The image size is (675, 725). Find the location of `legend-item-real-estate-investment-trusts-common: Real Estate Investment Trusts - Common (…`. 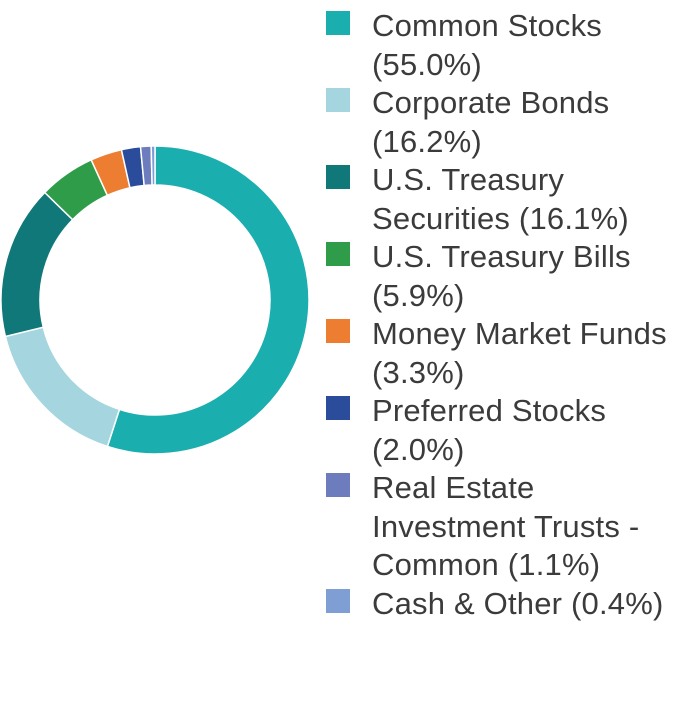

legend-item-real-estate-investment-trusts-common: Real Estate Investment Trusts - Common (… is located at coordinates (500, 527).